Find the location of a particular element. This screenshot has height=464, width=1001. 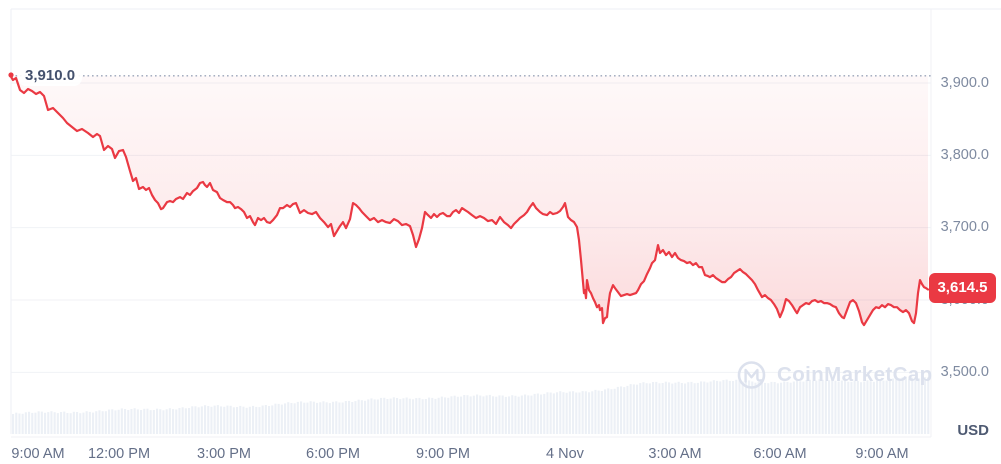

y-axis-tick-label: 3,900.0 is located at coordinates (964, 82).